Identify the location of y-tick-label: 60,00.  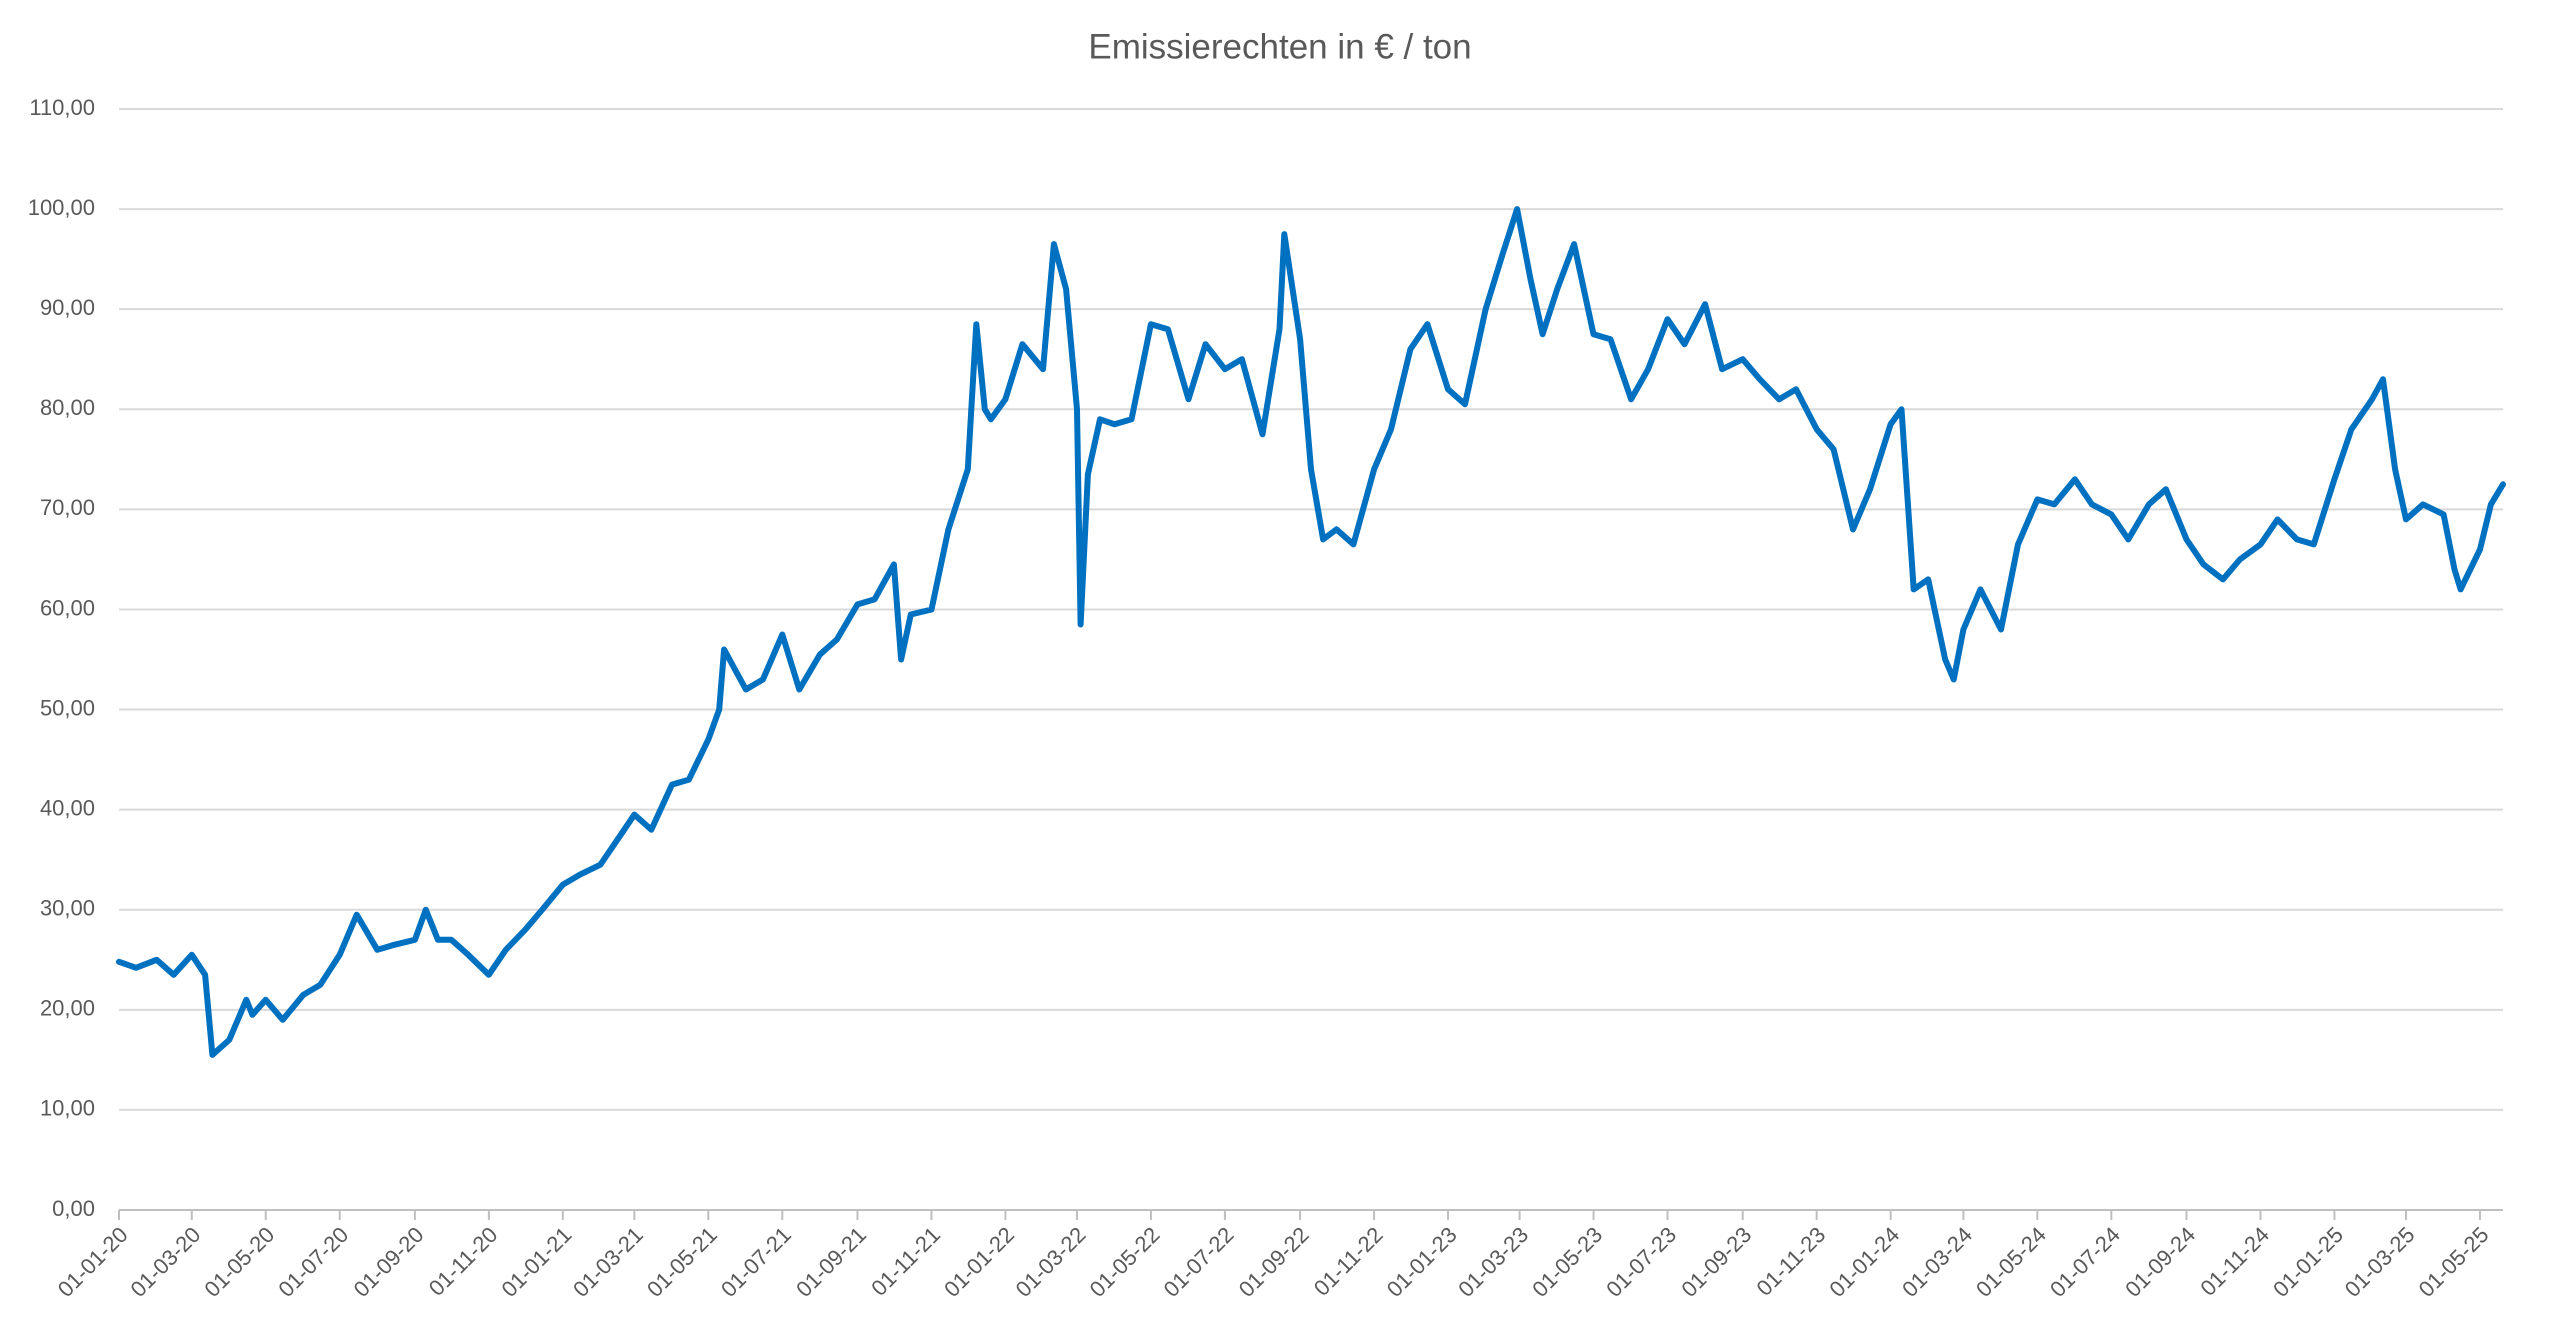
(67, 607).